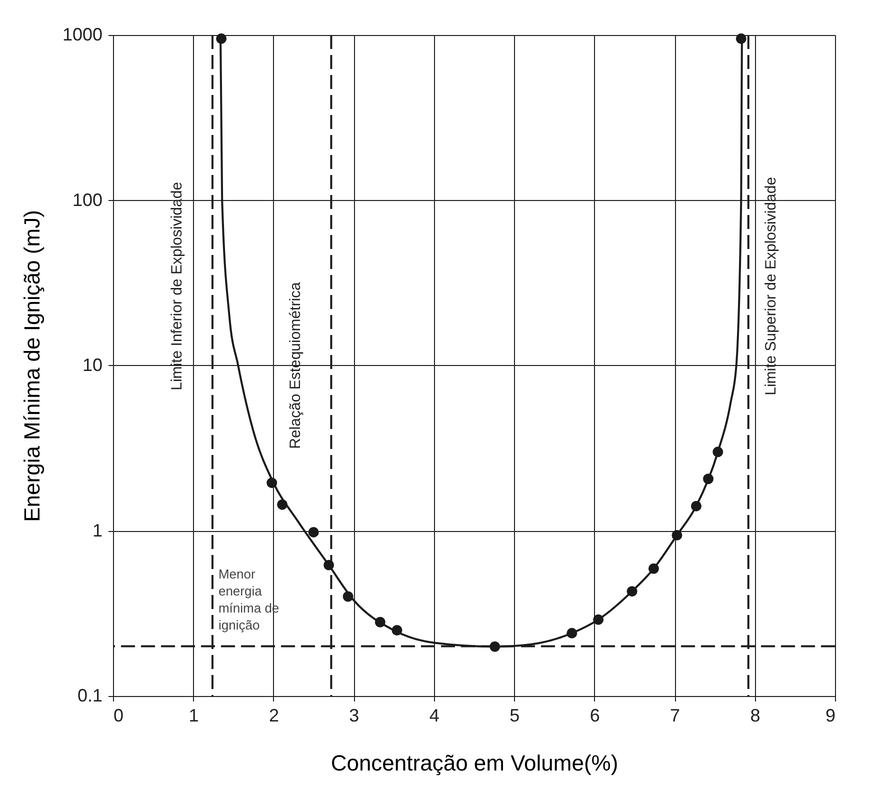 This screenshot has width=877, height=792. Describe the element at coordinates (675, 716) in the screenshot. I see `x-tick-label: 7` at that location.